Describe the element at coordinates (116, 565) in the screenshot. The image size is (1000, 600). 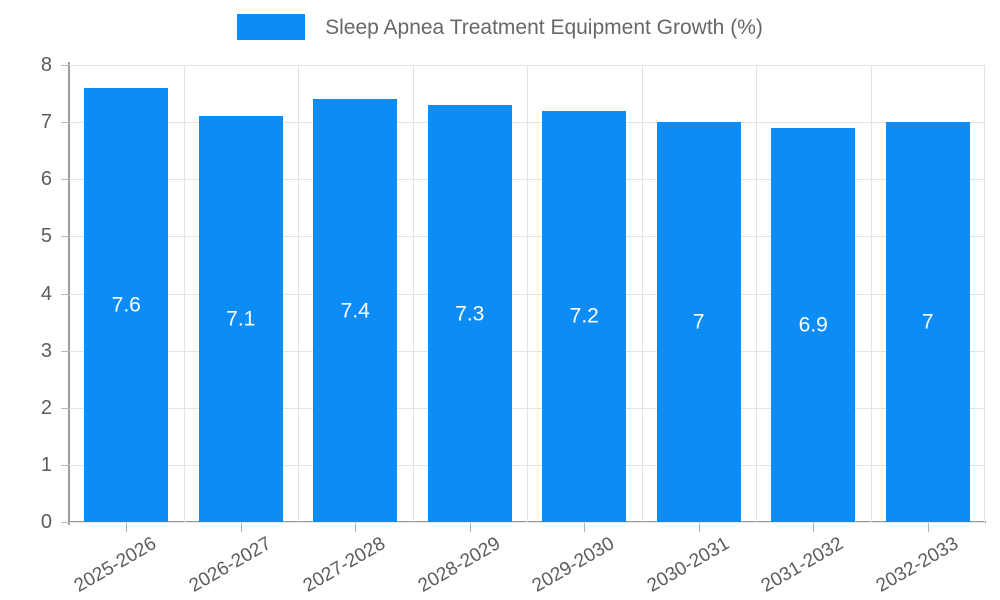
I see `x-axis-tick-label: 2025-2026` at that location.